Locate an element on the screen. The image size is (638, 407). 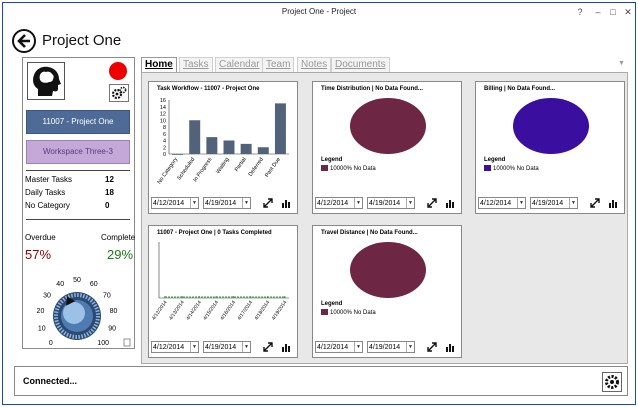
tab-team: Team is located at coordinates (278, 64).